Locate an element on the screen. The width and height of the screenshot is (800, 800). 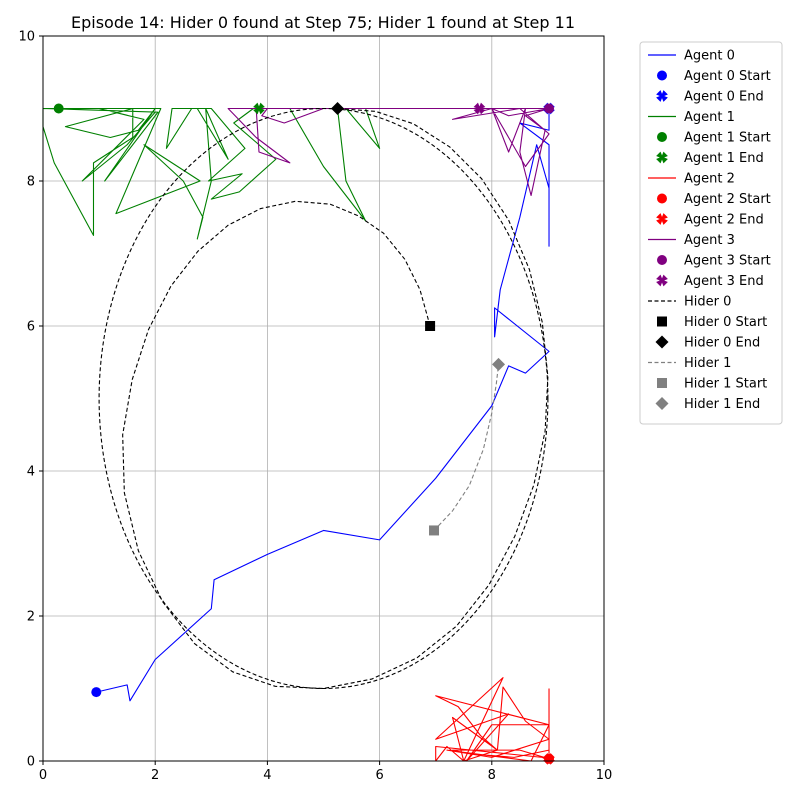
agent-3-end-legend-entry: Agent 3 End is located at coordinates (724, 281).